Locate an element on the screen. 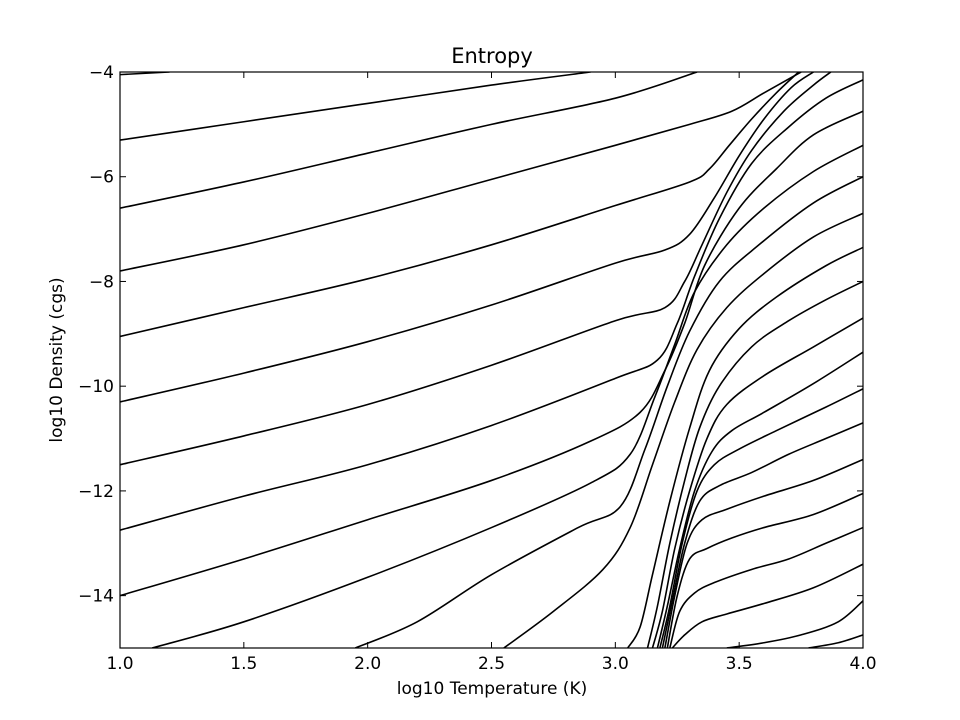 The width and height of the screenshot is (960, 720). chart-title: Entropy is located at coordinates (492, 56).